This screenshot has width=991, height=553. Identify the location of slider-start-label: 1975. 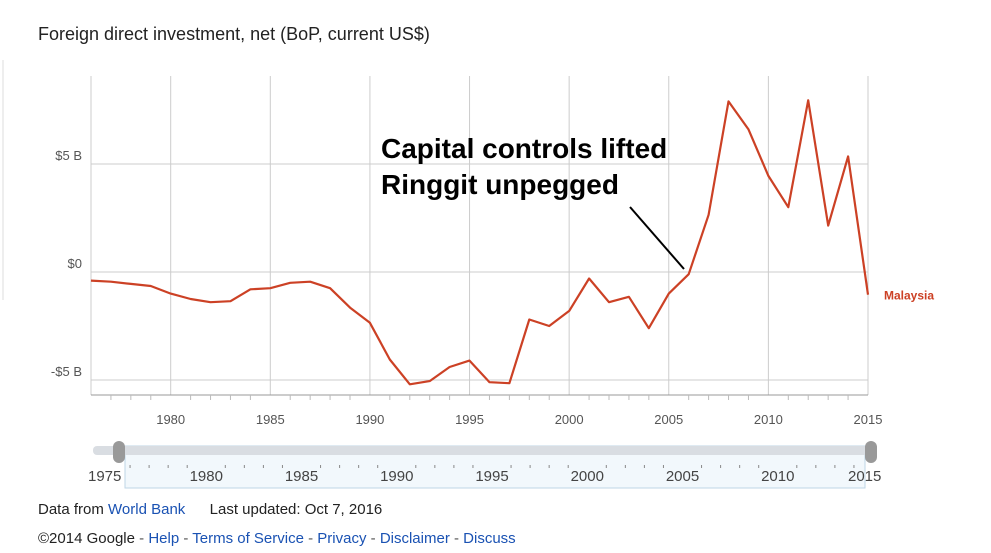
(104, 476).